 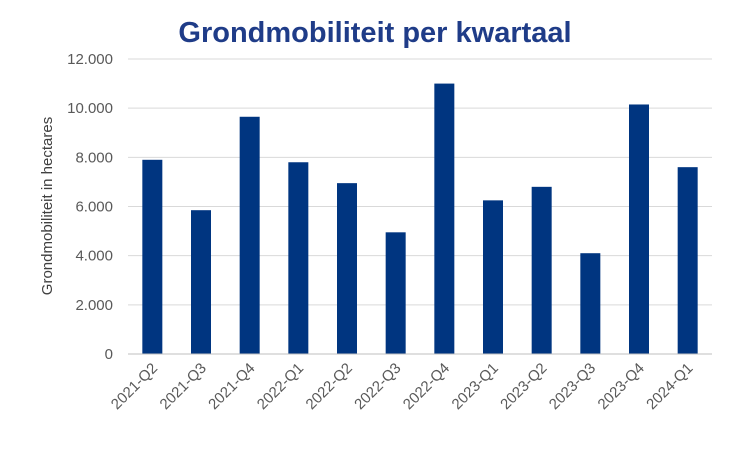 What do you see at coordinates (47, 206) in the screenshot?
I see `y-axis-label: Grondmobiliteit in hectares` at bounding box center [47, 206].